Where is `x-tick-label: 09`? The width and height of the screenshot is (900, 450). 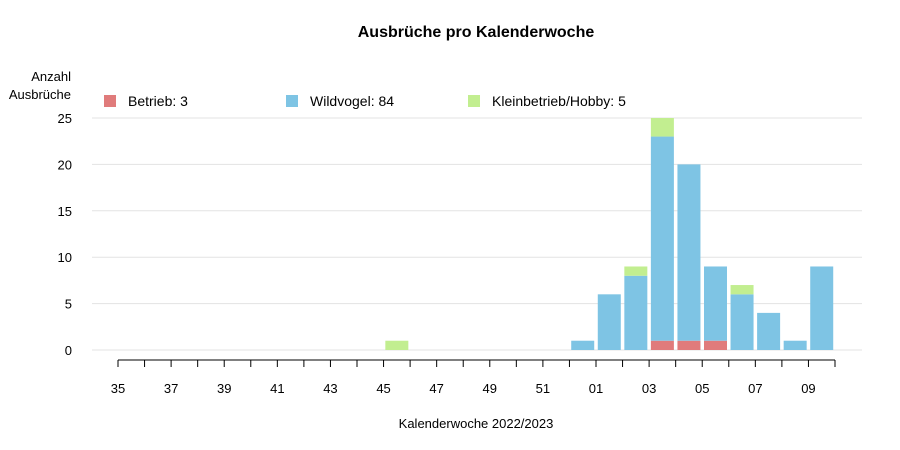 x-tick-label: 09 is located at coordinates (808, 388).